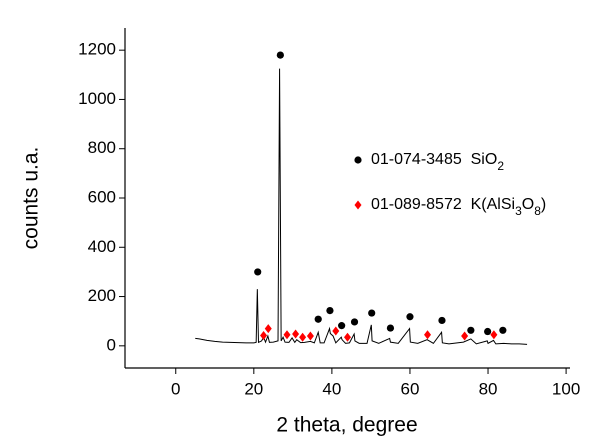 This screenshot has height=441, width=598. What do you see at coordinates (458, 207) in the screenshot?
I see `legend-text: 01-089-8572 K(AlSi3O8)` at bounding box center [458, 207].